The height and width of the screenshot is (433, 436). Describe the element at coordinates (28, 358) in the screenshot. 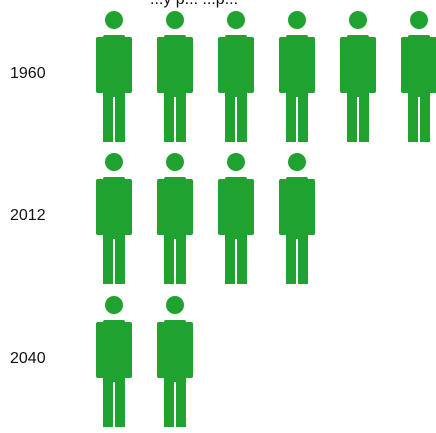

I see `row-label-2040: 2040` at that location.